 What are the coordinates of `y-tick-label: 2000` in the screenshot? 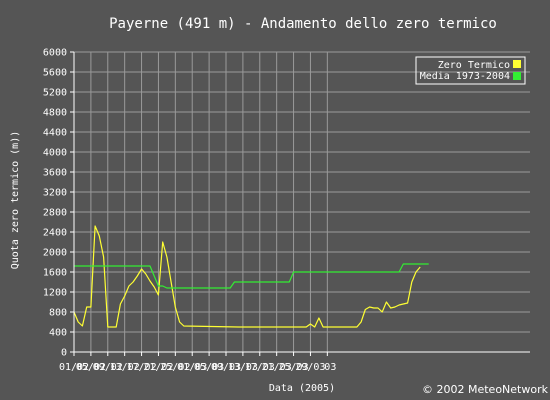 It's located at (55, 253).